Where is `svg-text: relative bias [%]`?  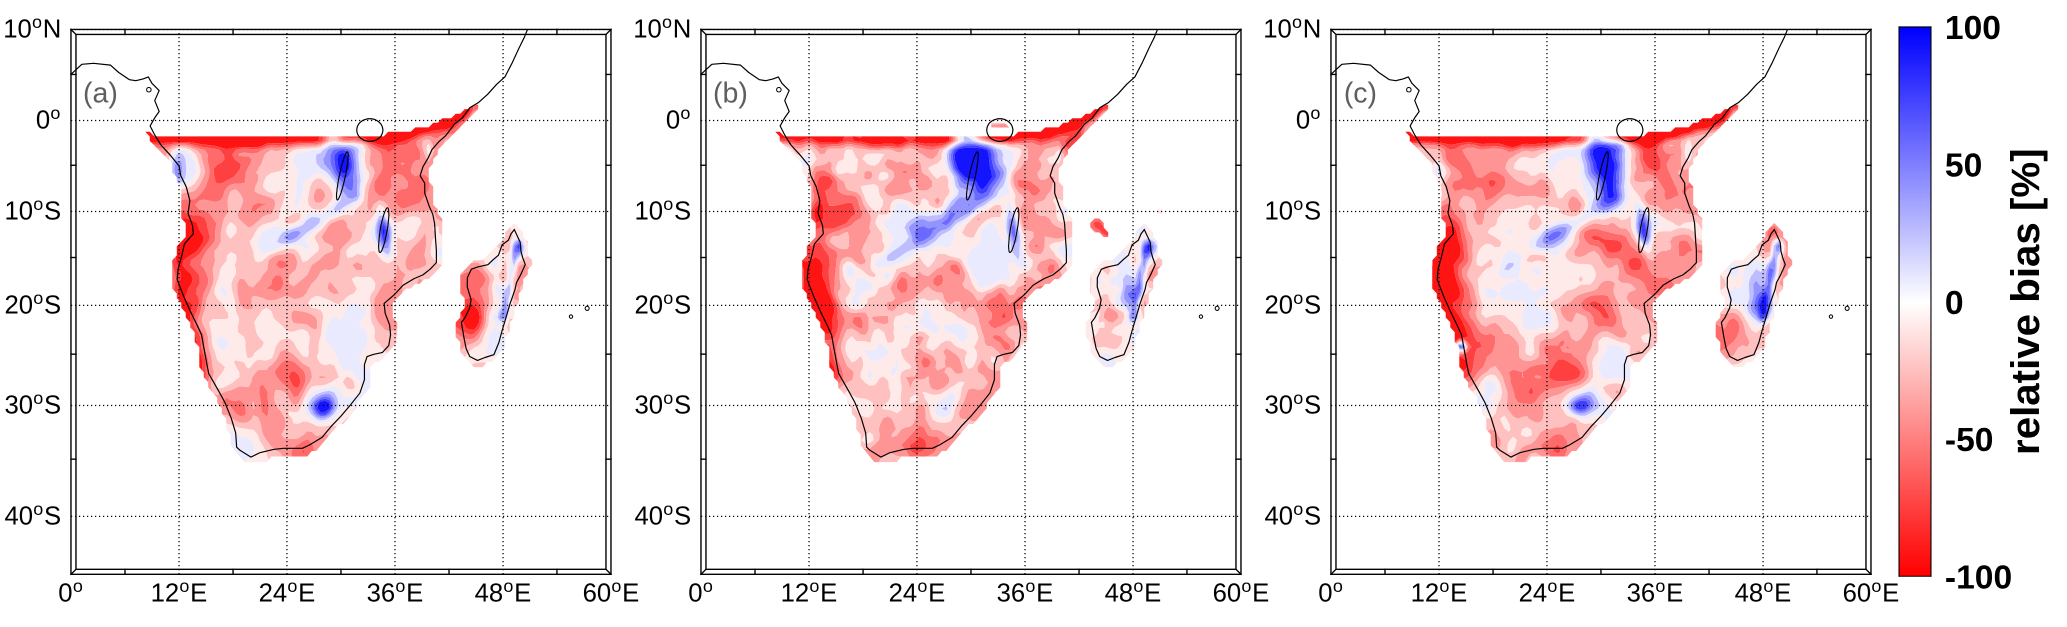 svg-text: relative bias [%] is located at coordinates (2025, 301).